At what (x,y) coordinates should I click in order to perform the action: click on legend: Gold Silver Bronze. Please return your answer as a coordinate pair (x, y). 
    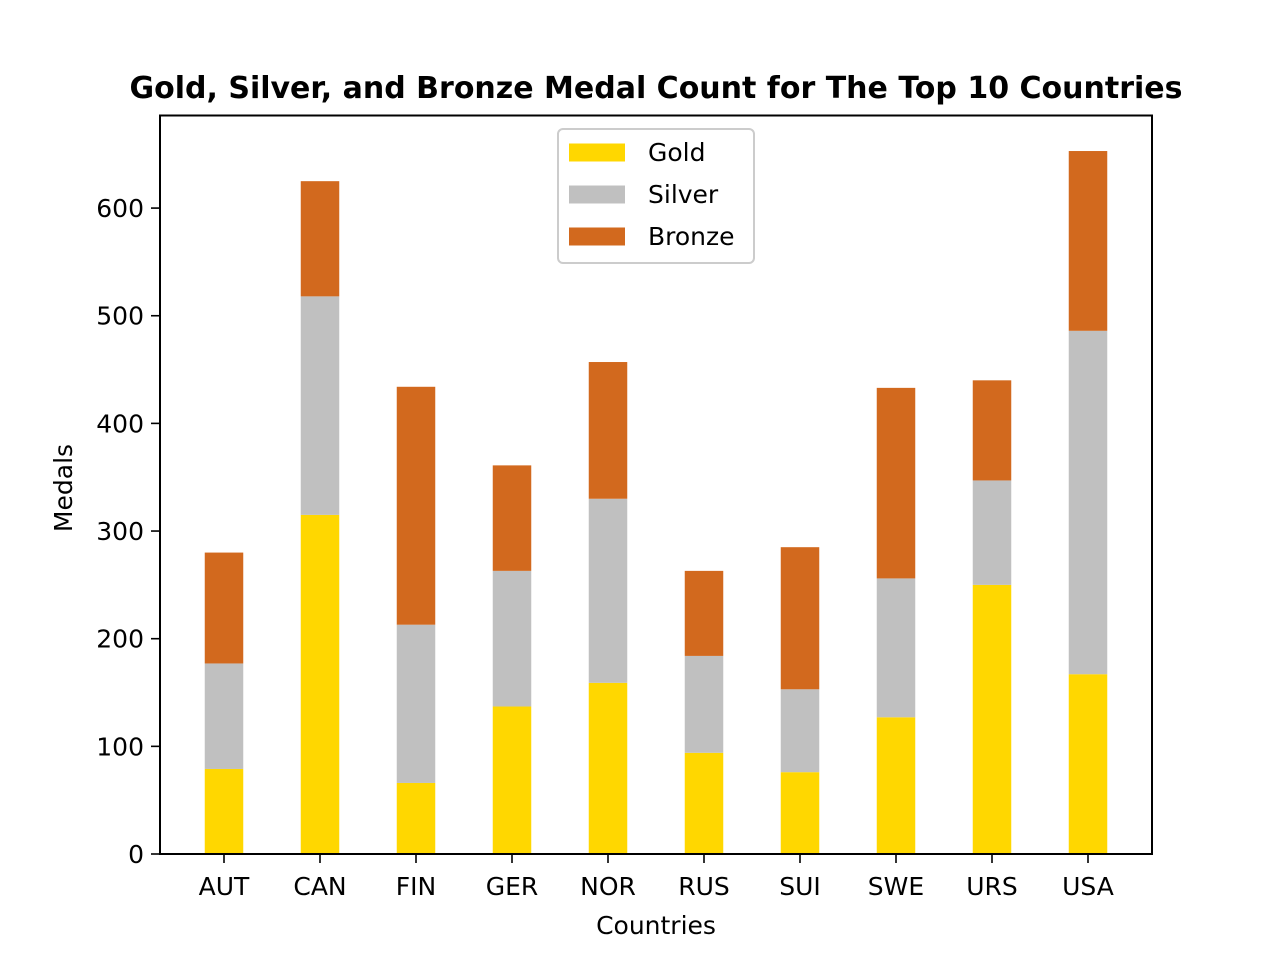
    Looking at the image, I should click on (656, 196).